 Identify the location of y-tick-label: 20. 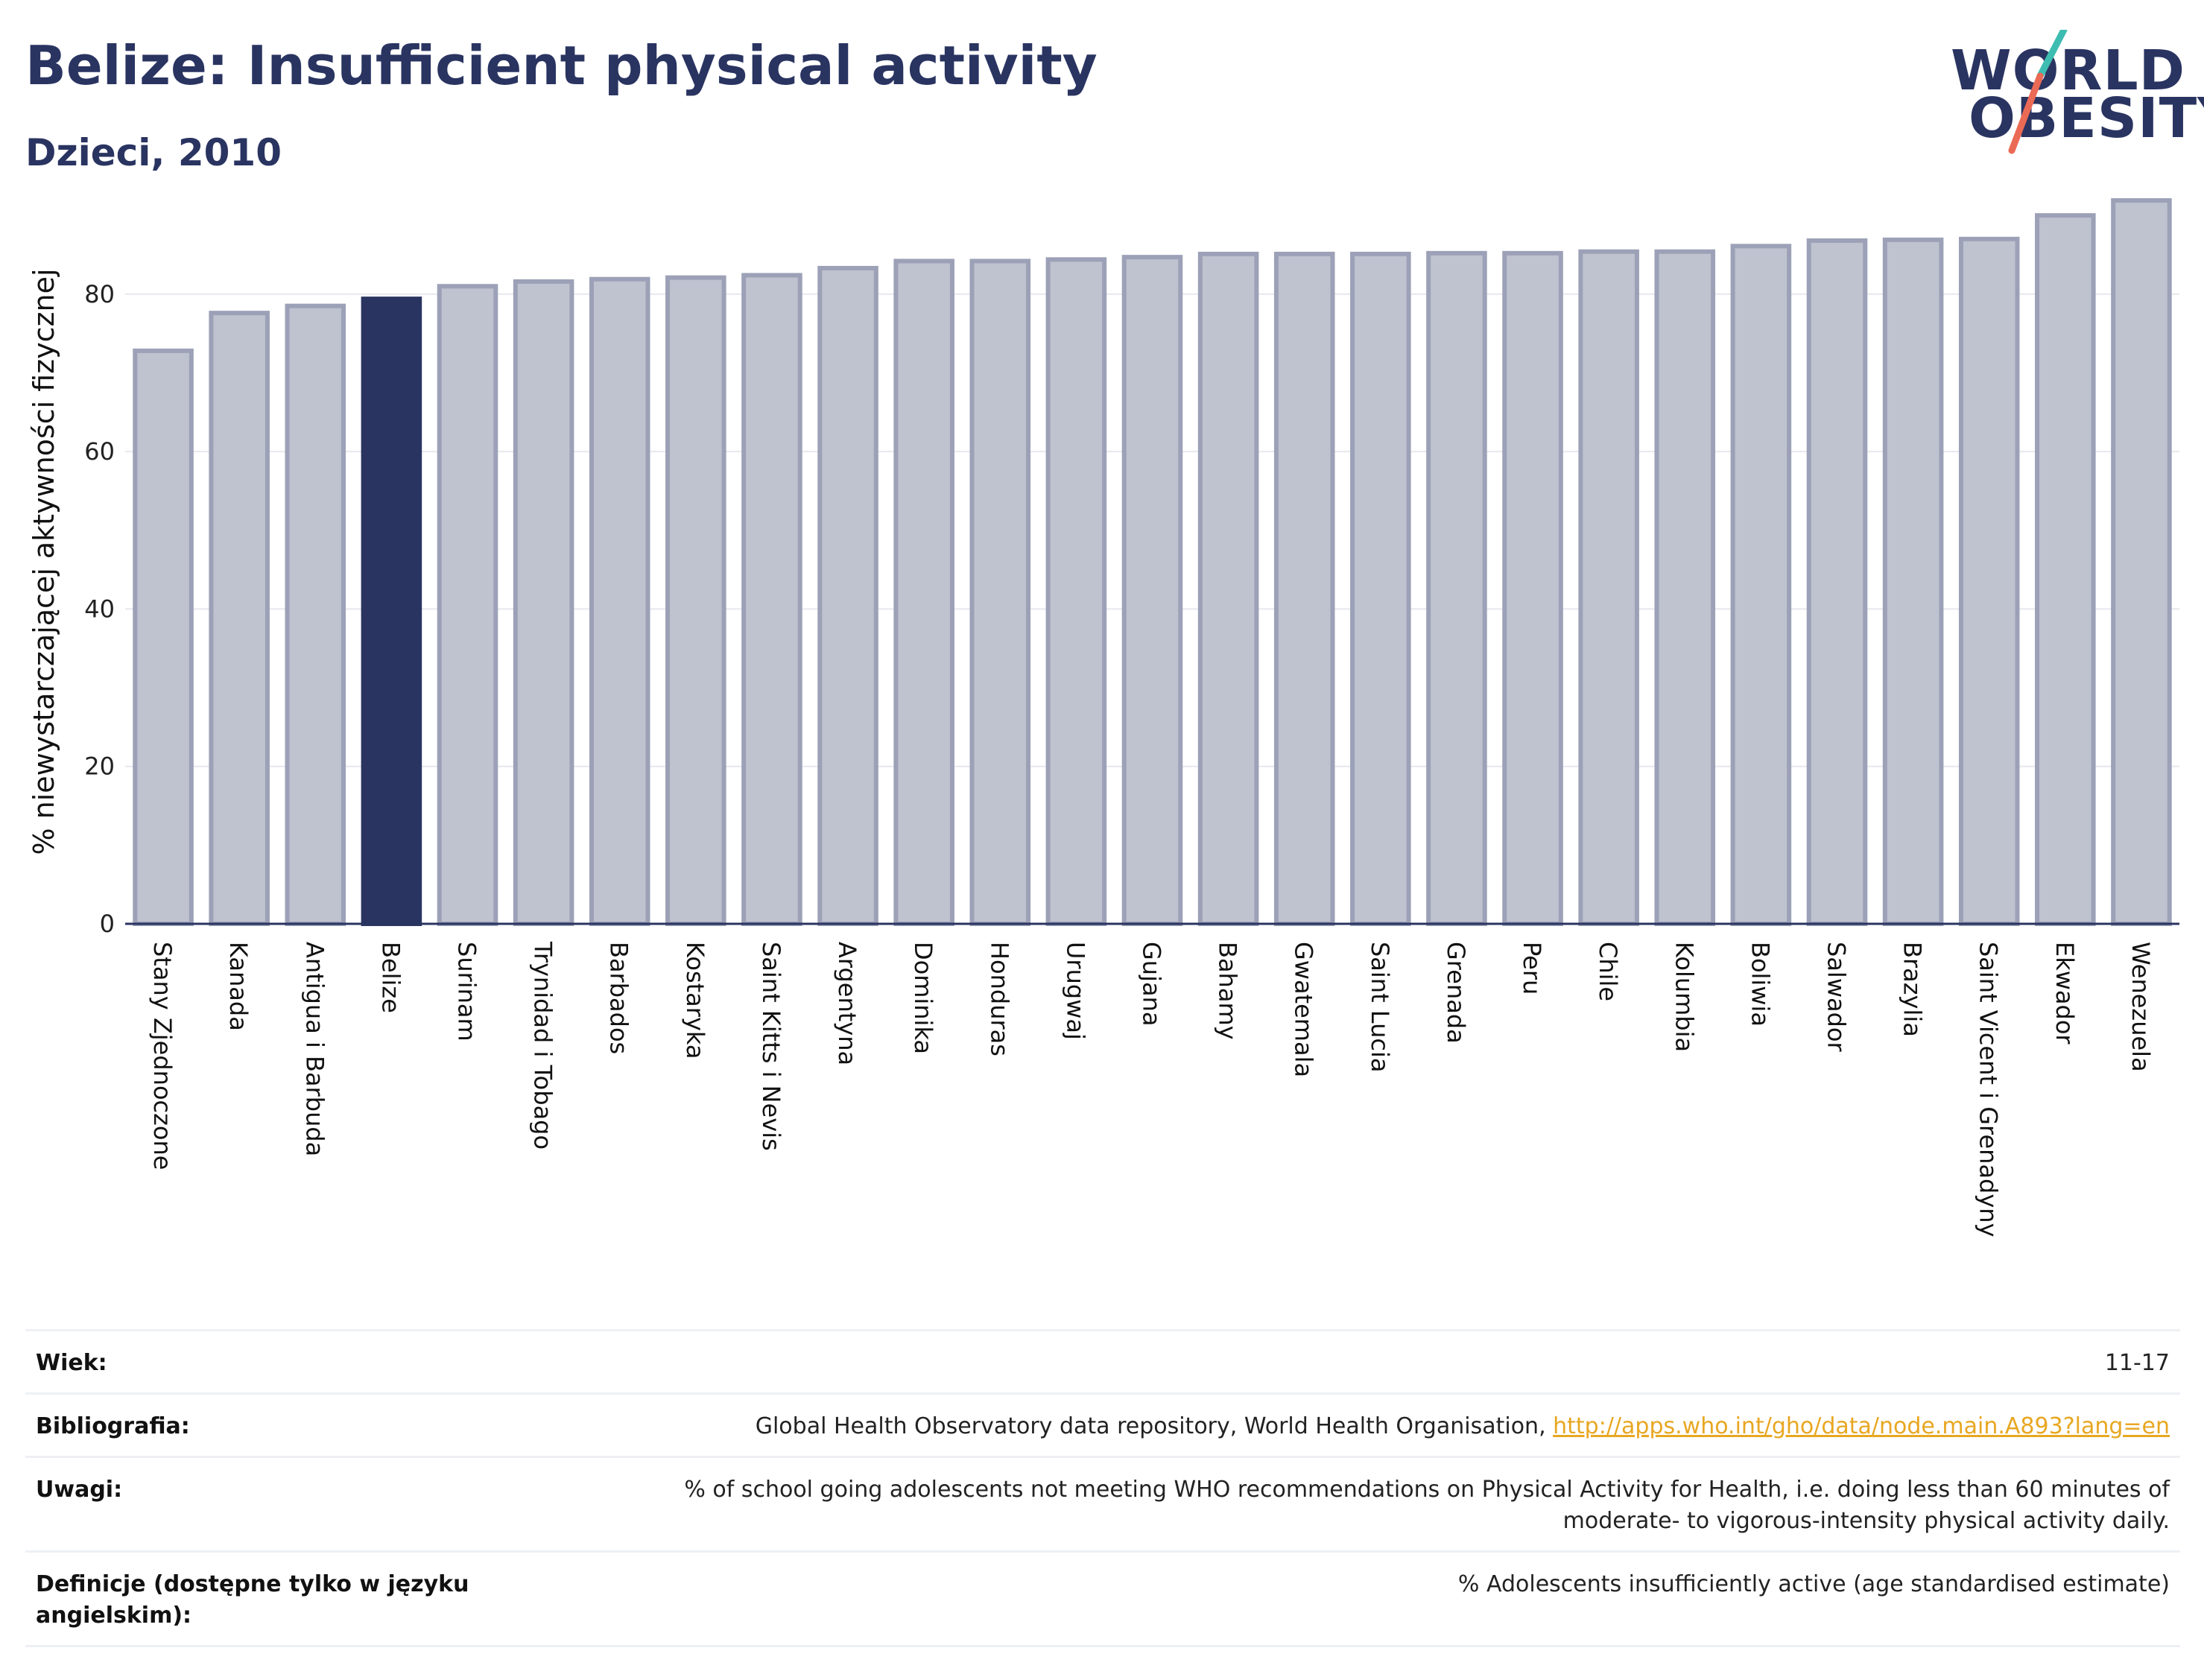
(99, 766).